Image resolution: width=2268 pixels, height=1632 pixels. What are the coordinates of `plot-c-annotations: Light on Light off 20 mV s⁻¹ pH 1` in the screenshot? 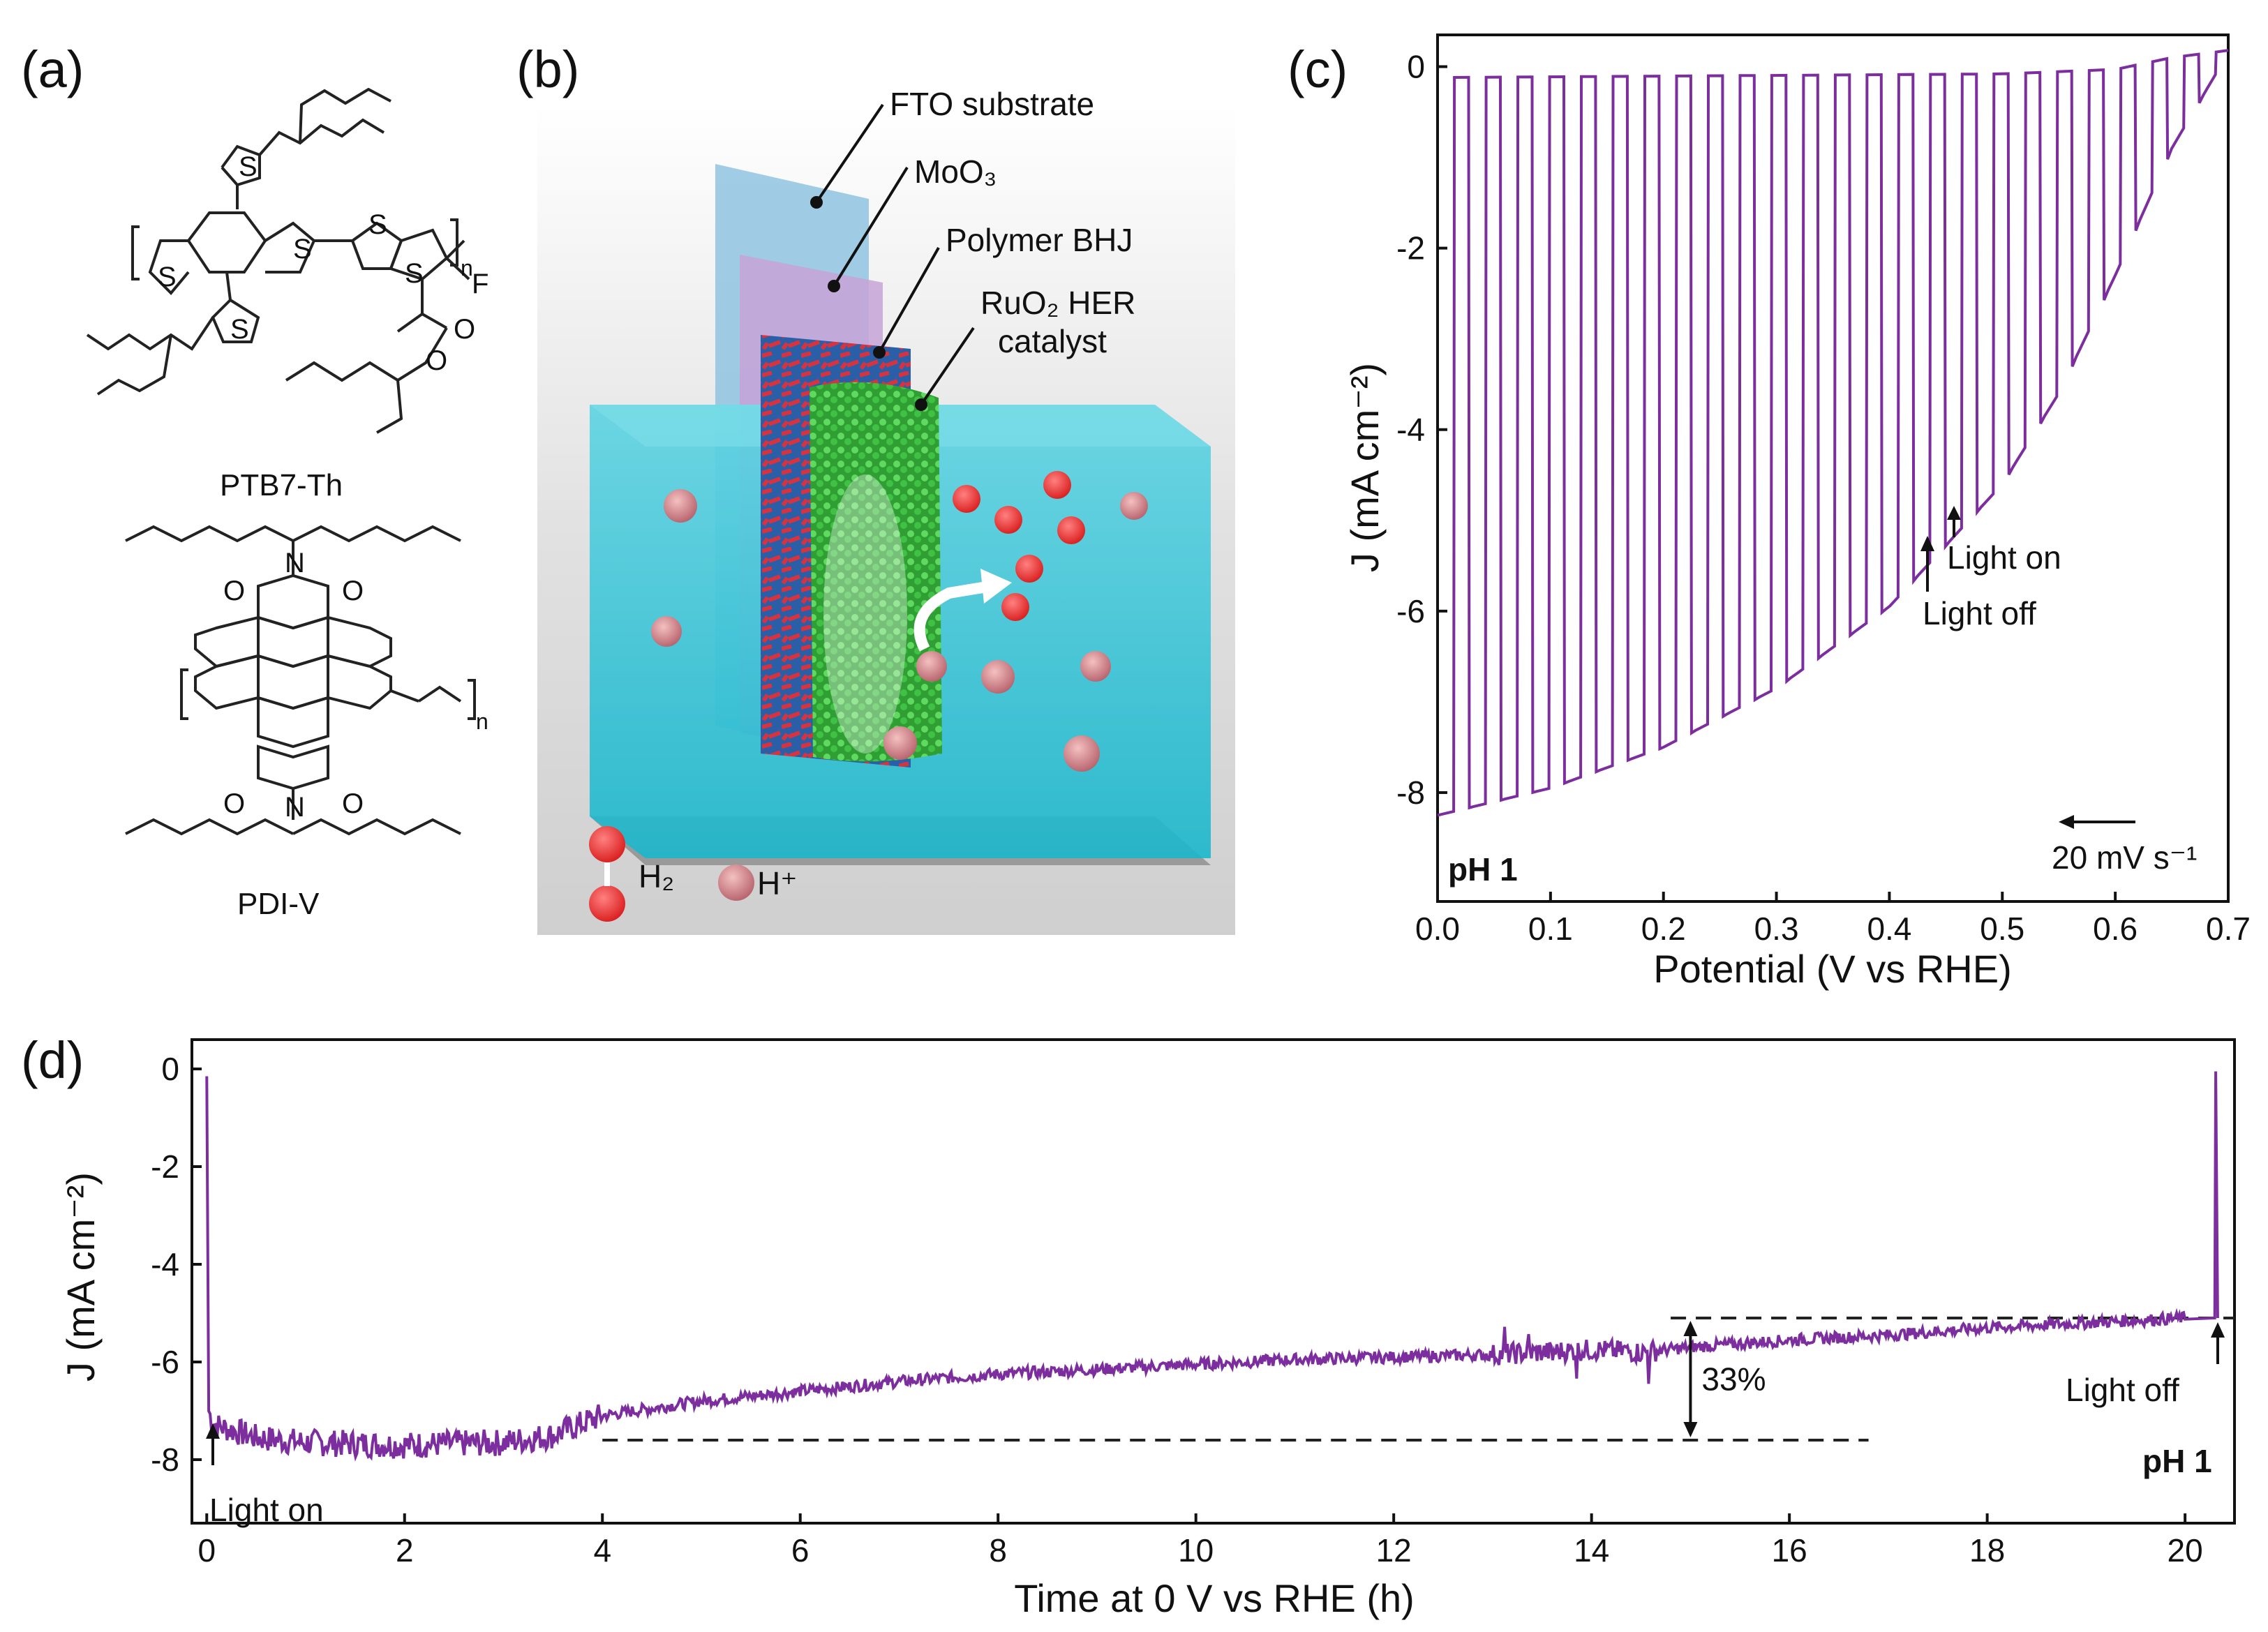 It's located at (1822, 697).